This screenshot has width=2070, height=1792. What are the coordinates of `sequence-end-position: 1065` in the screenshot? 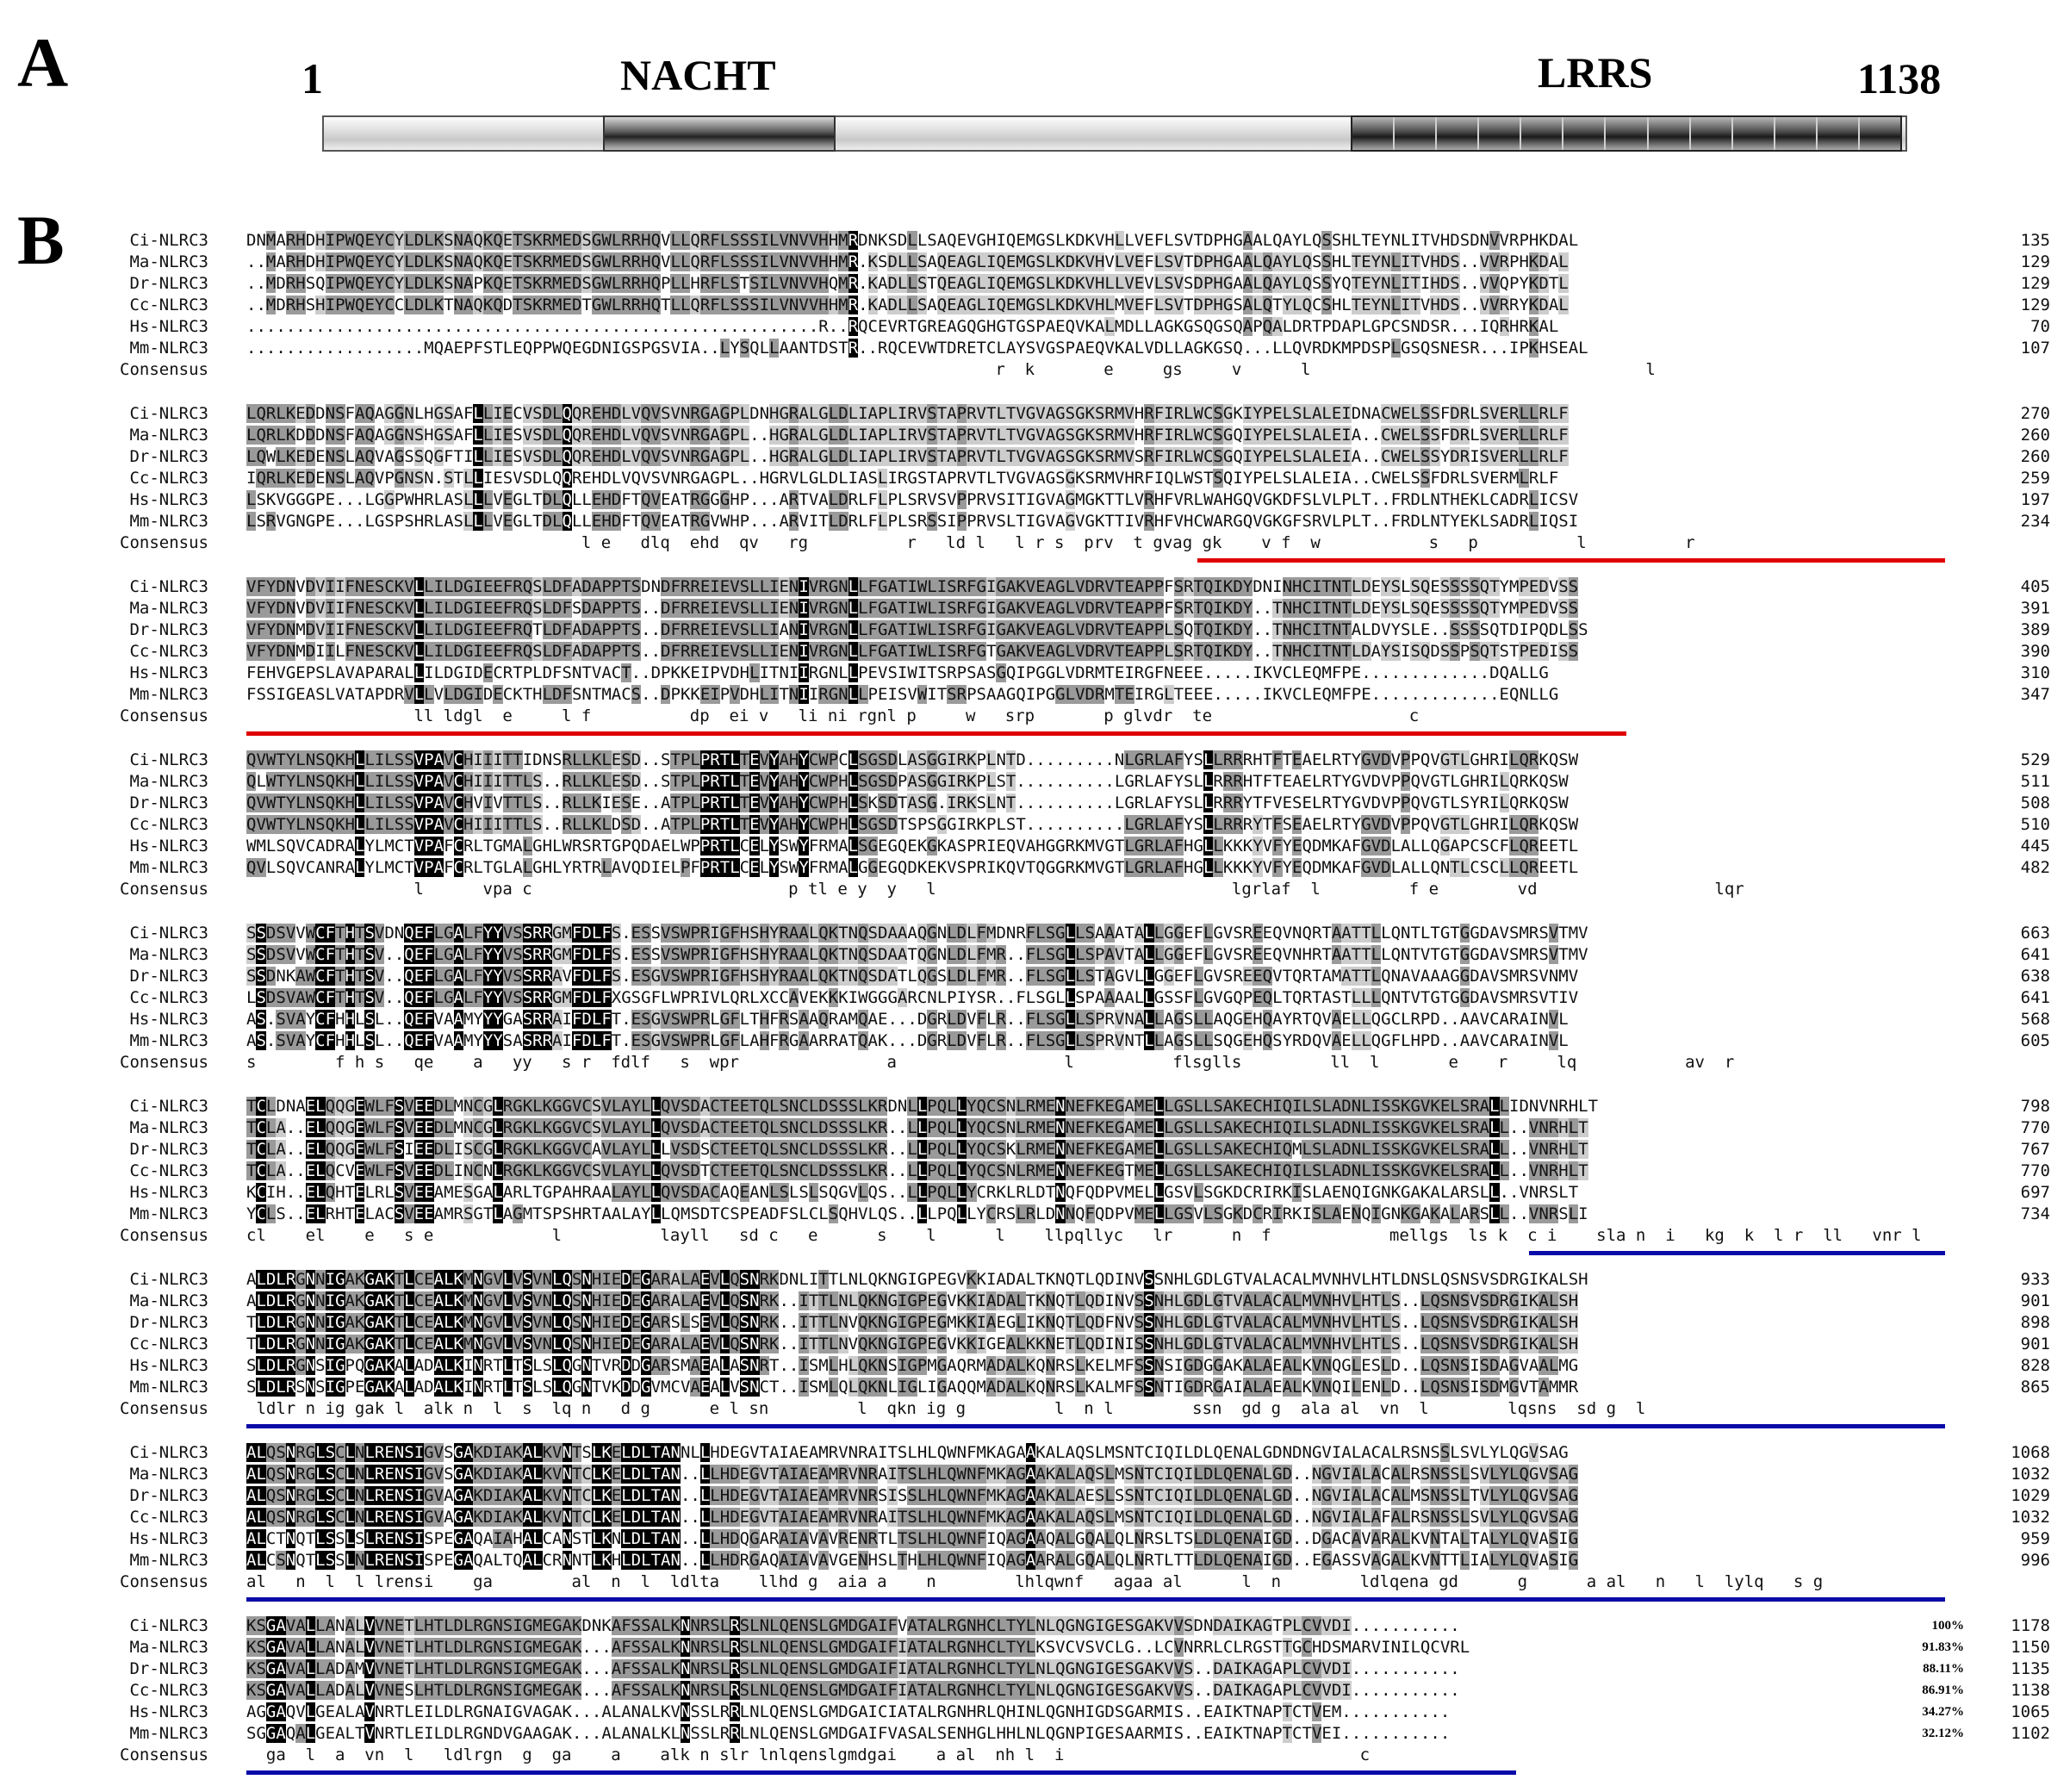 It's located at (2030, 1712).